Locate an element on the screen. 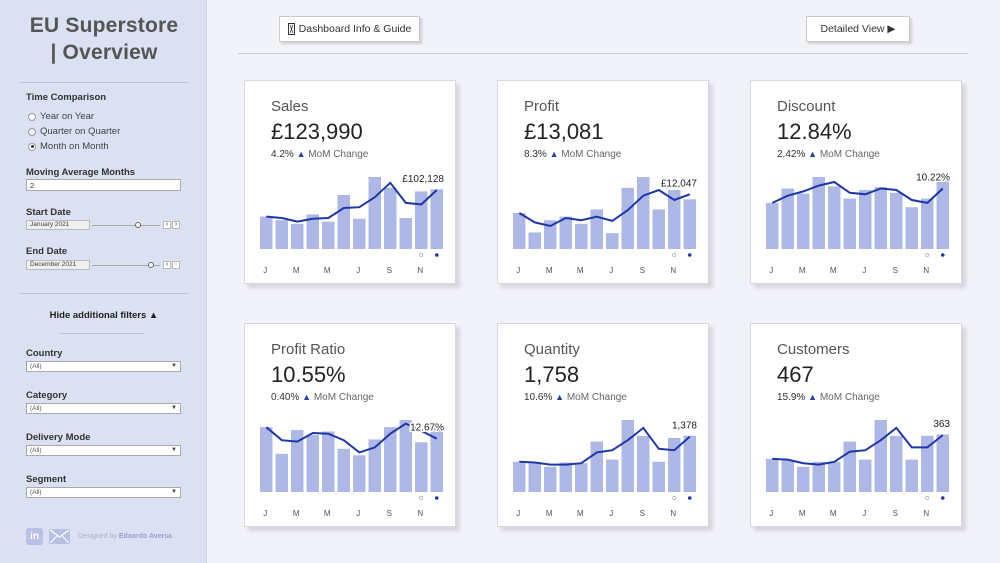 The image size is (1000, 563). end-date-field: December 2021 is located at coordinates (58, 265).